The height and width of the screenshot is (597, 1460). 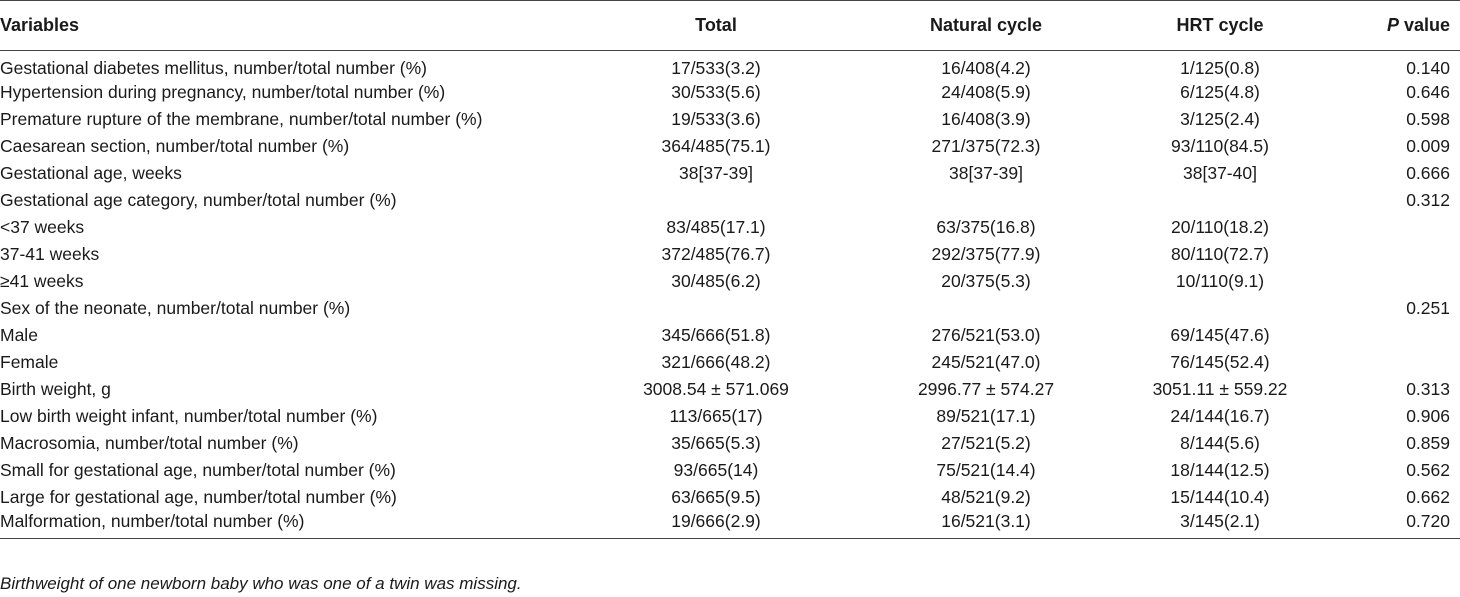 What do you see at coordinates (1220, 146) in the screenshot?
I see `cell-hrt-cycle: 93/110(84.5)` at bounding box center [1220, 146].